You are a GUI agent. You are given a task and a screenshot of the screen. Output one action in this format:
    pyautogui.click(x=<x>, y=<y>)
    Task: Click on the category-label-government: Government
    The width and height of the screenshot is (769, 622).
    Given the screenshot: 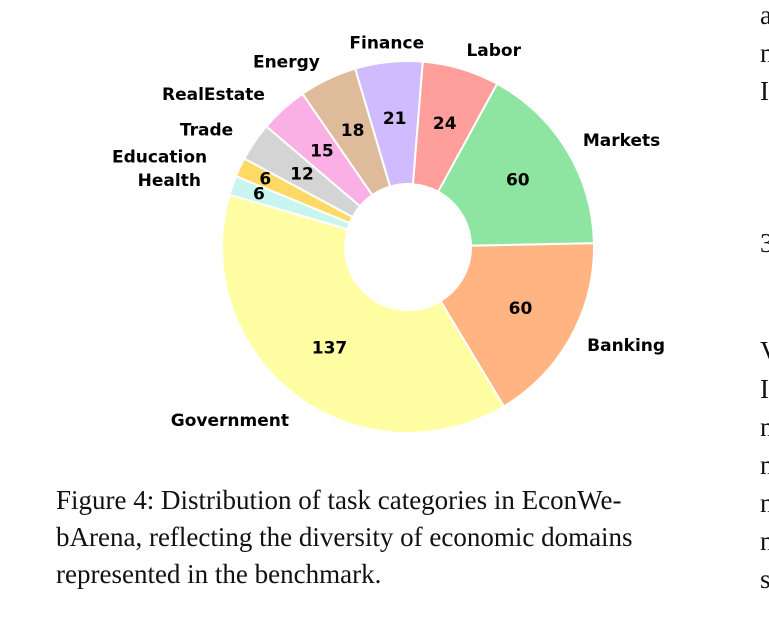 What is the action you would take?
    pyautogui.click(x=230, y=421)
    